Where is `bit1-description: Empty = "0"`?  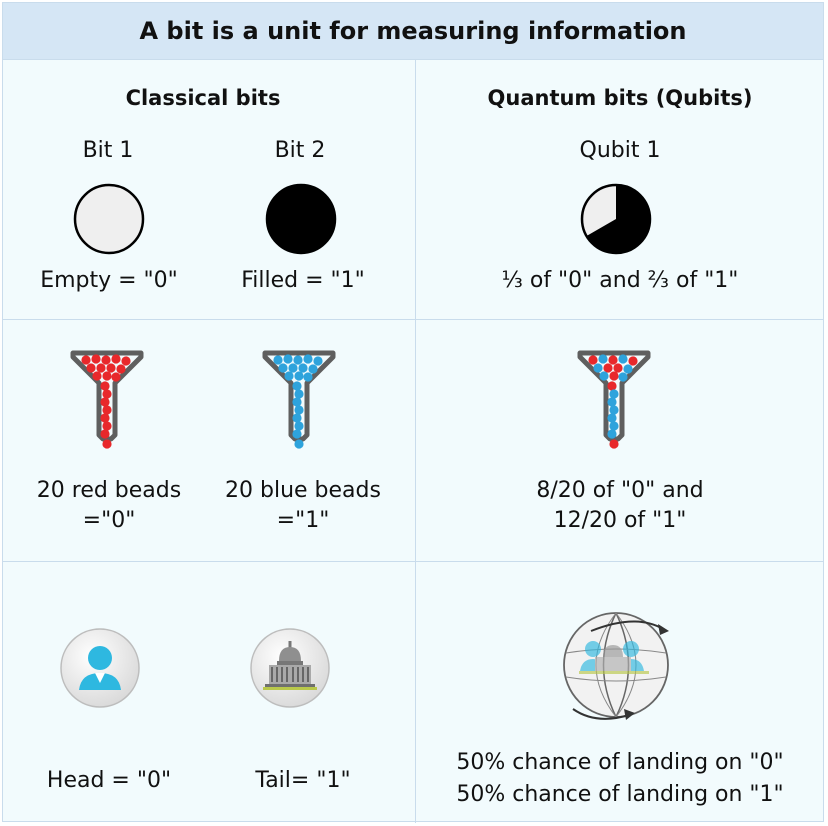 bit1-description: Empty = "0" is located at coordinates (109, 280).